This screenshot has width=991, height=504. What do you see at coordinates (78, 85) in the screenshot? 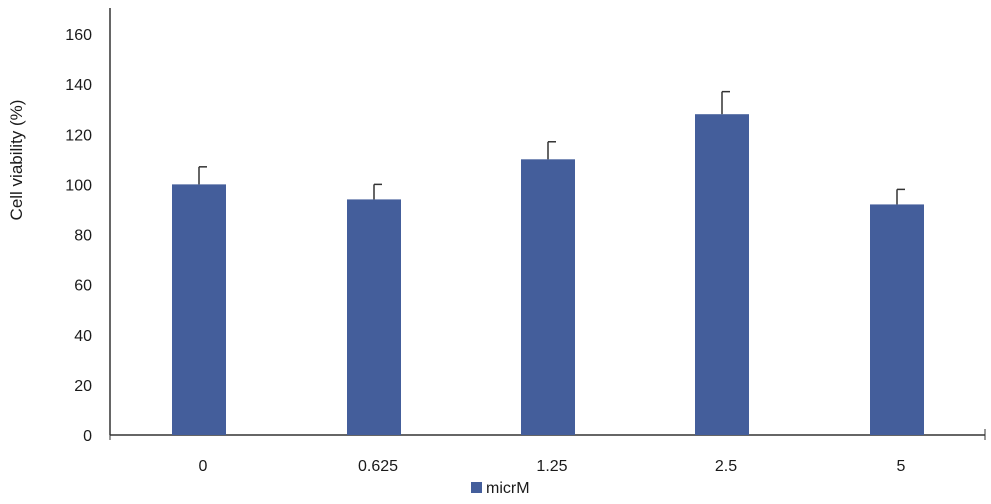
I see `y-tick-label: 140` at bounding box center [78, 85].